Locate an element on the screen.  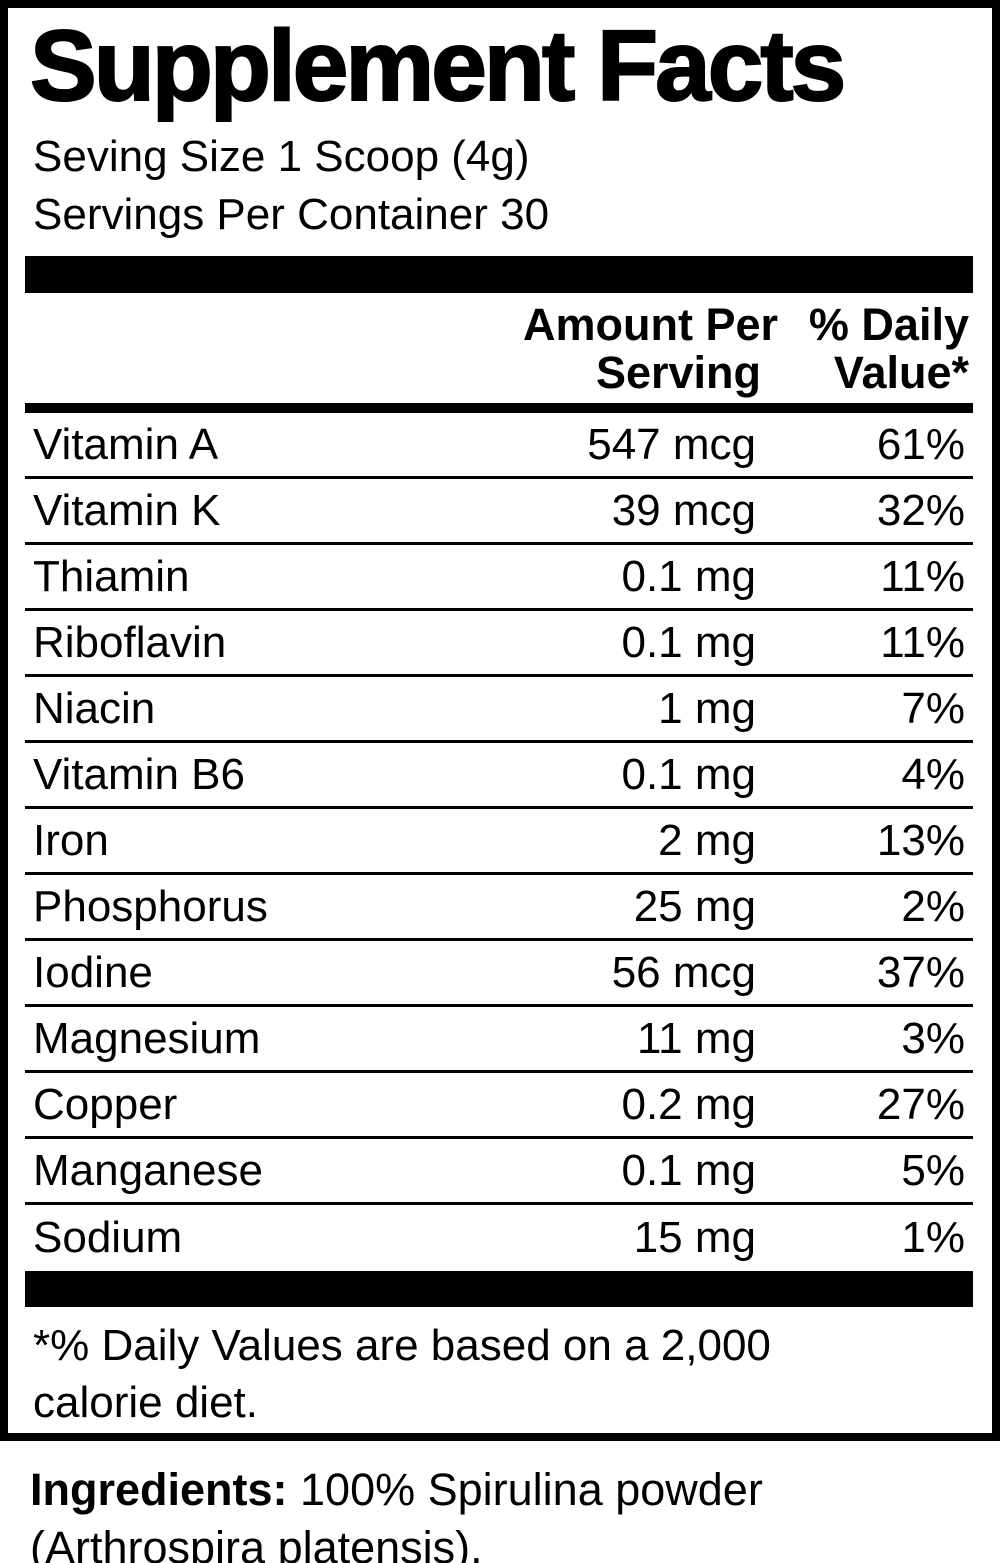
nutrient-daily-value: 1% is located at coordinates (933, 1237).